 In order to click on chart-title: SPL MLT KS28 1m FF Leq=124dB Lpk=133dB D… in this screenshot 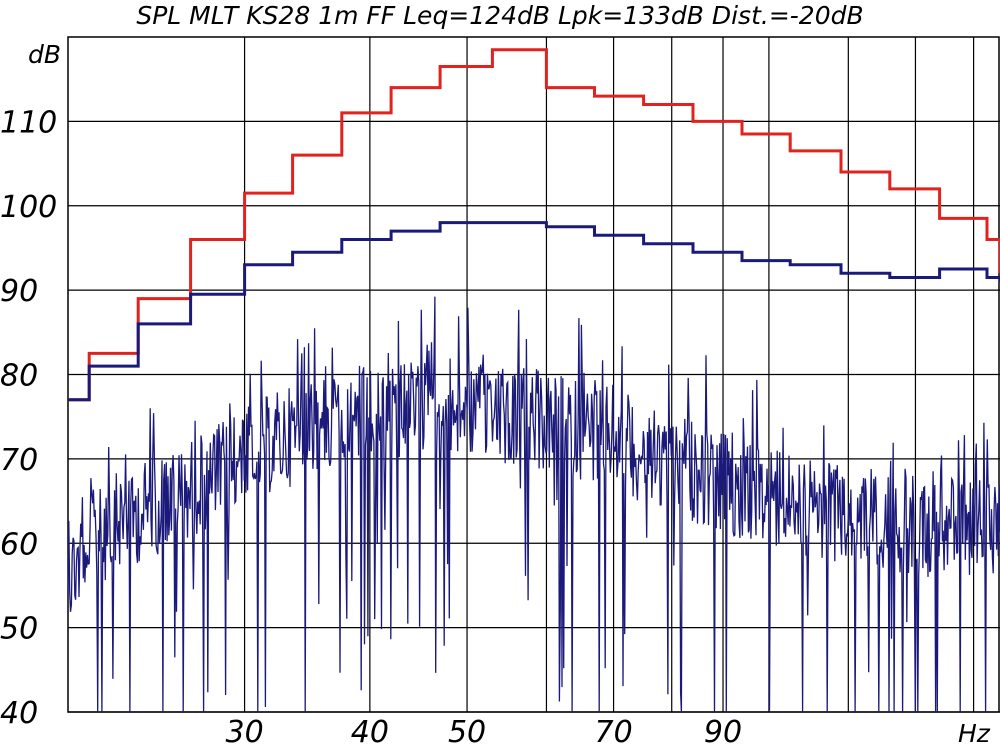, I will do `click(499, 15)`.